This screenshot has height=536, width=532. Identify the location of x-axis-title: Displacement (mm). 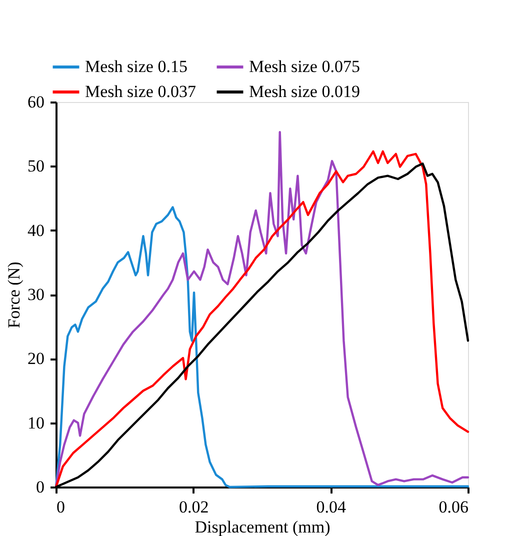
(262, 527).